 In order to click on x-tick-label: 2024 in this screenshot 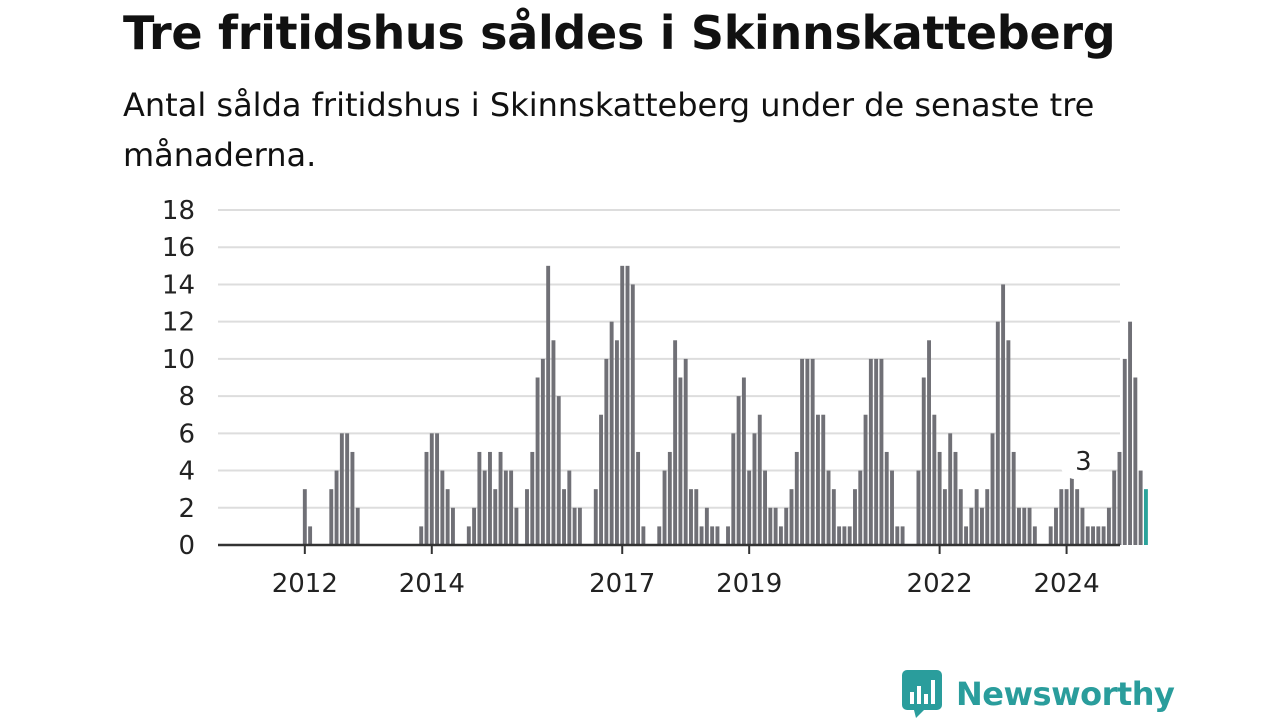, I will do `click(1066, 584)`.